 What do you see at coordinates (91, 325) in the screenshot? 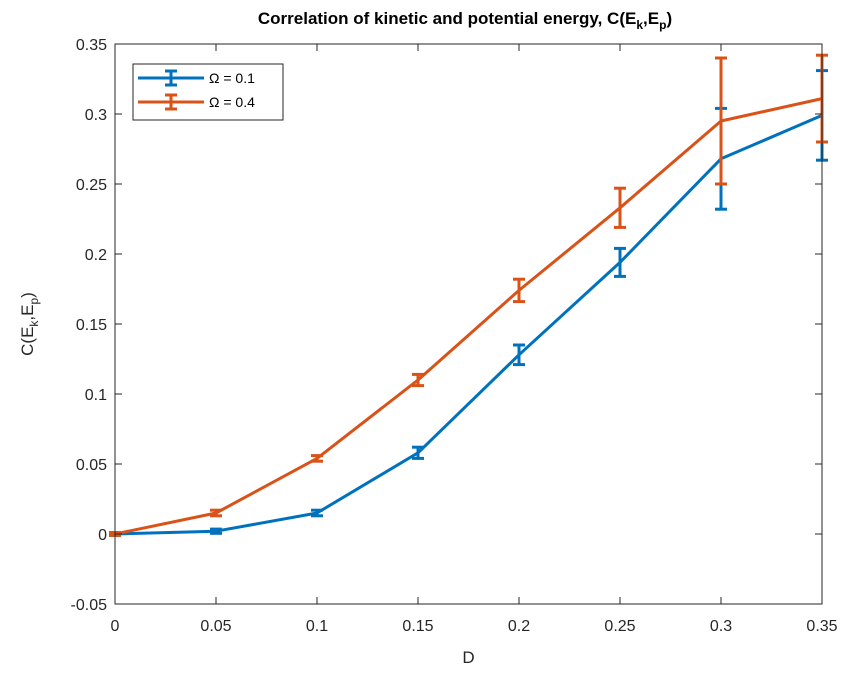
I see `y-tick-label: 0.15` at bounding box center [91, 325].